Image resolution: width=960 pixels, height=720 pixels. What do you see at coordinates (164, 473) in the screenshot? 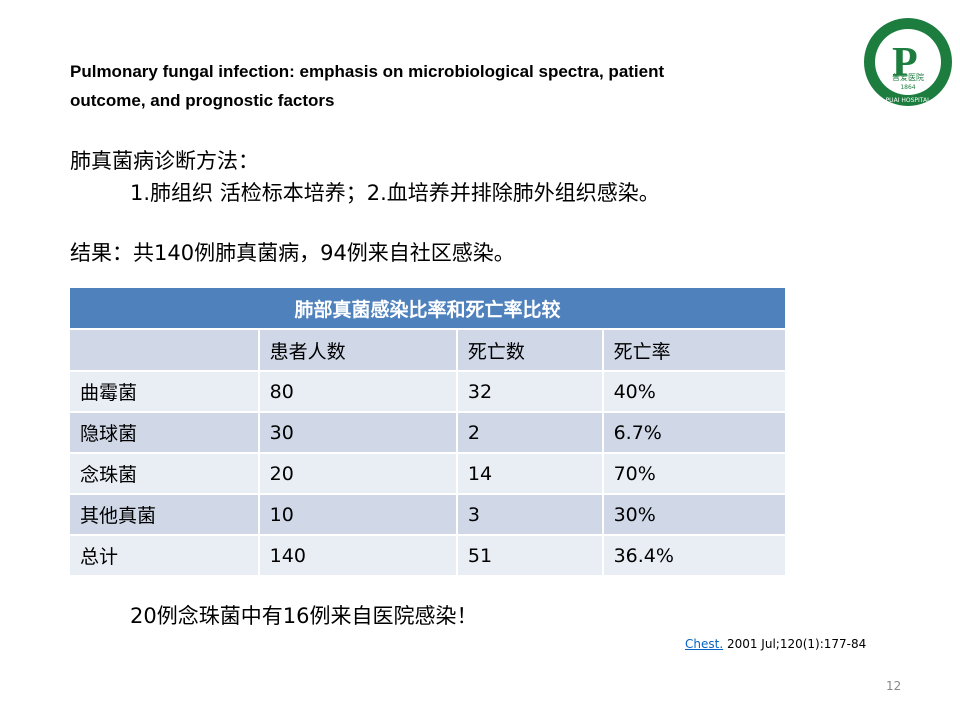
I see `table-cell: 念珠菌` at bounding box center [164, 473].